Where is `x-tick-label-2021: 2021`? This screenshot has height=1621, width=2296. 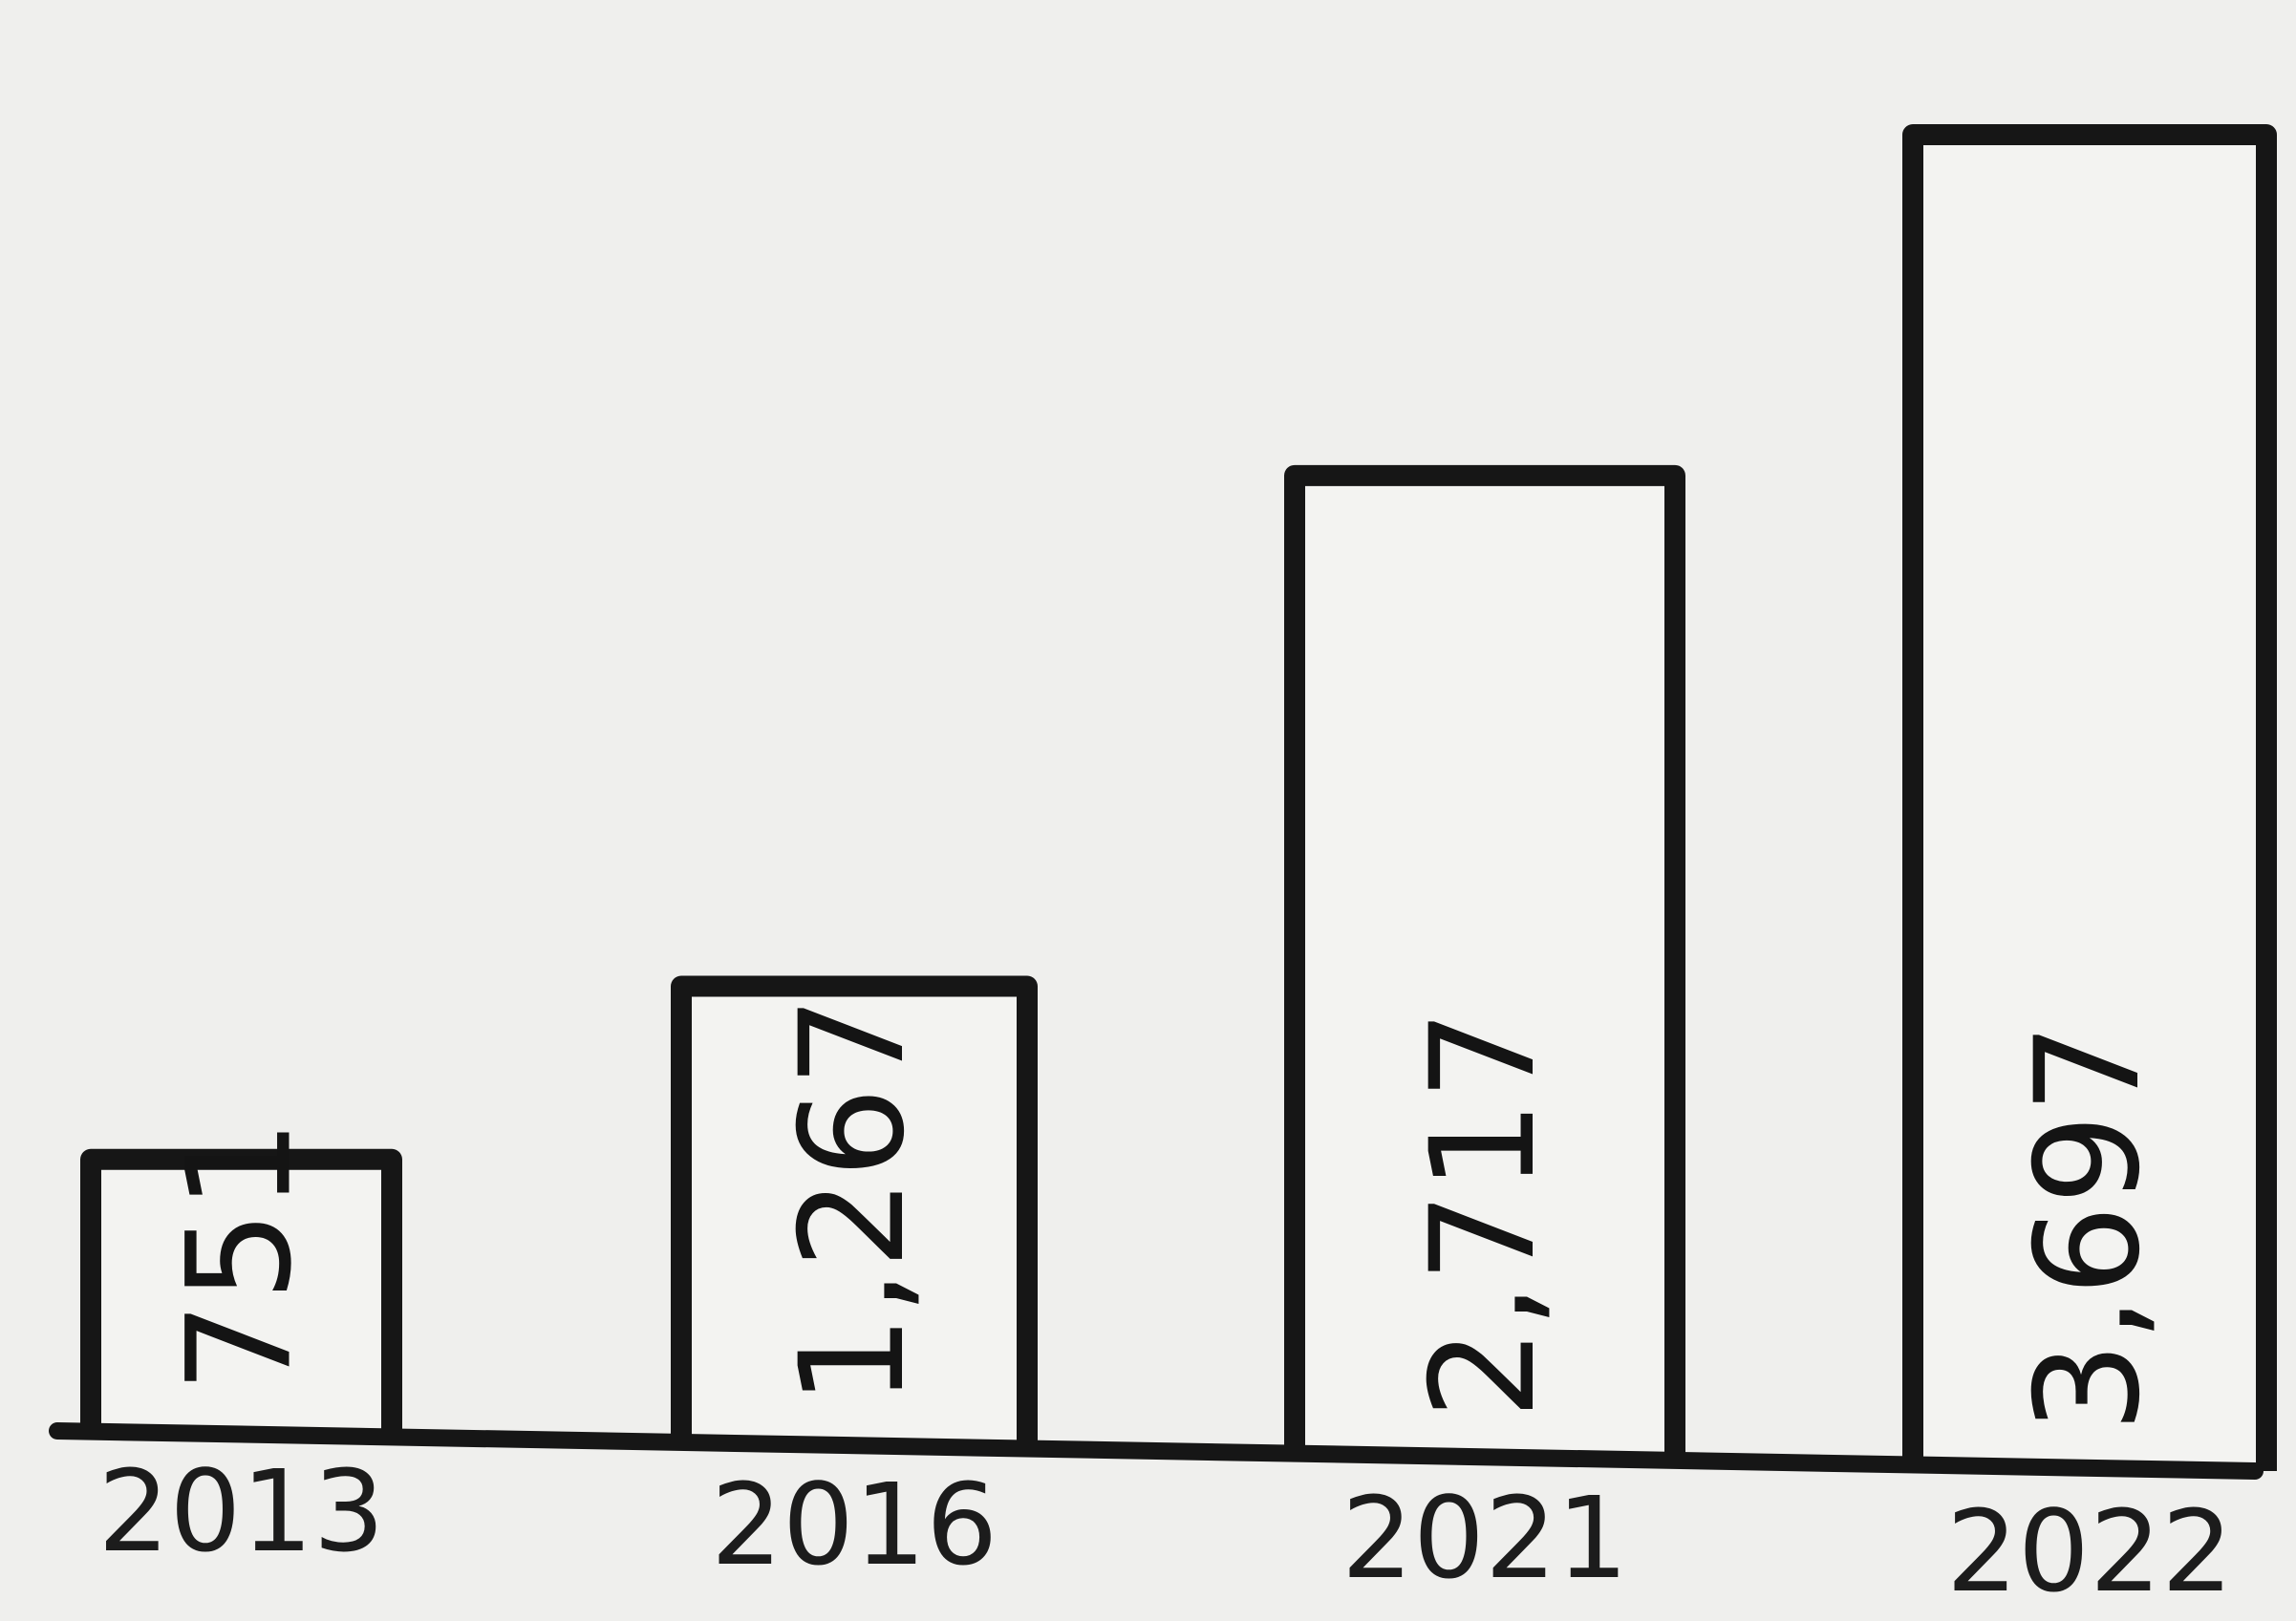
x-tick-label-2021: 2021 is located at coordinates (1484, 1538).